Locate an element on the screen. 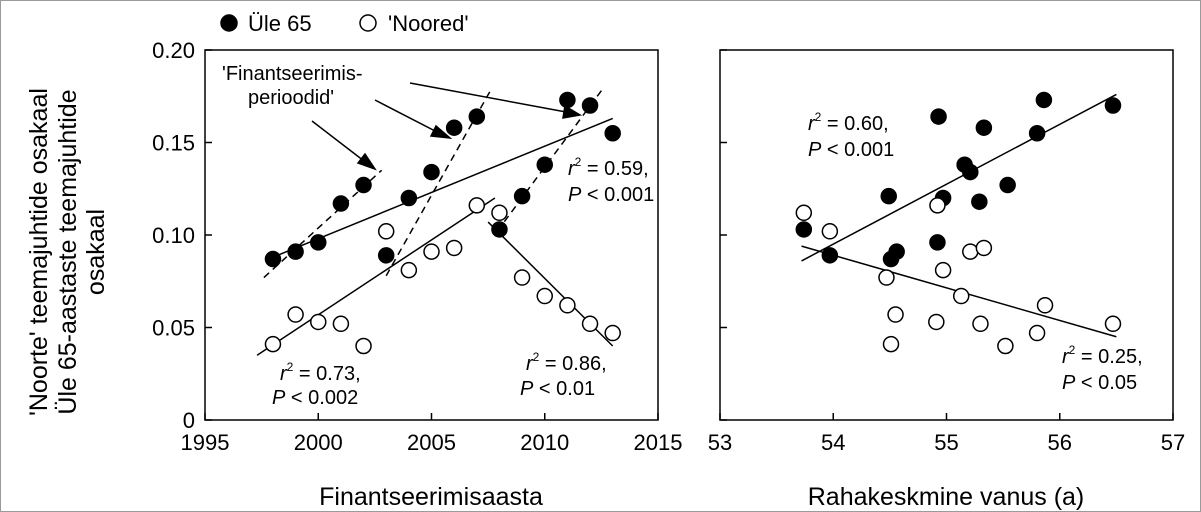  left-x-ticks: 1995 2000 2005 2010 2015 is located at coordinates (432, 434).